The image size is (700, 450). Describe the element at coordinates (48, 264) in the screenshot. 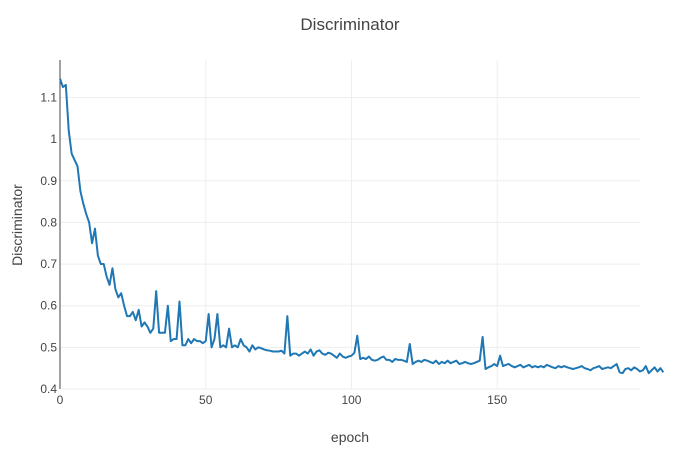

I see `y-tick-label: 0.7` at that location.